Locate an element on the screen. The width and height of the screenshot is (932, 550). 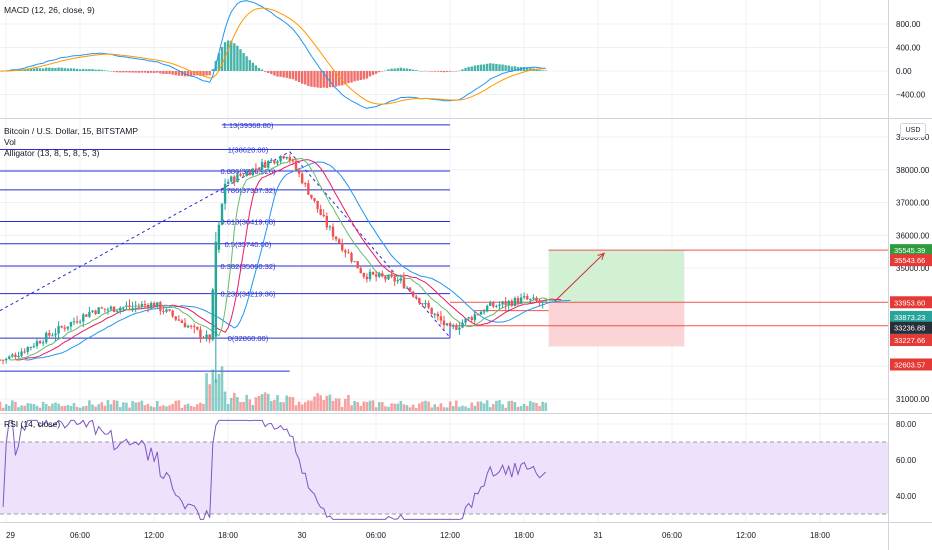
price-badge-label: 33227.66 is located at coordinates (909, 340).